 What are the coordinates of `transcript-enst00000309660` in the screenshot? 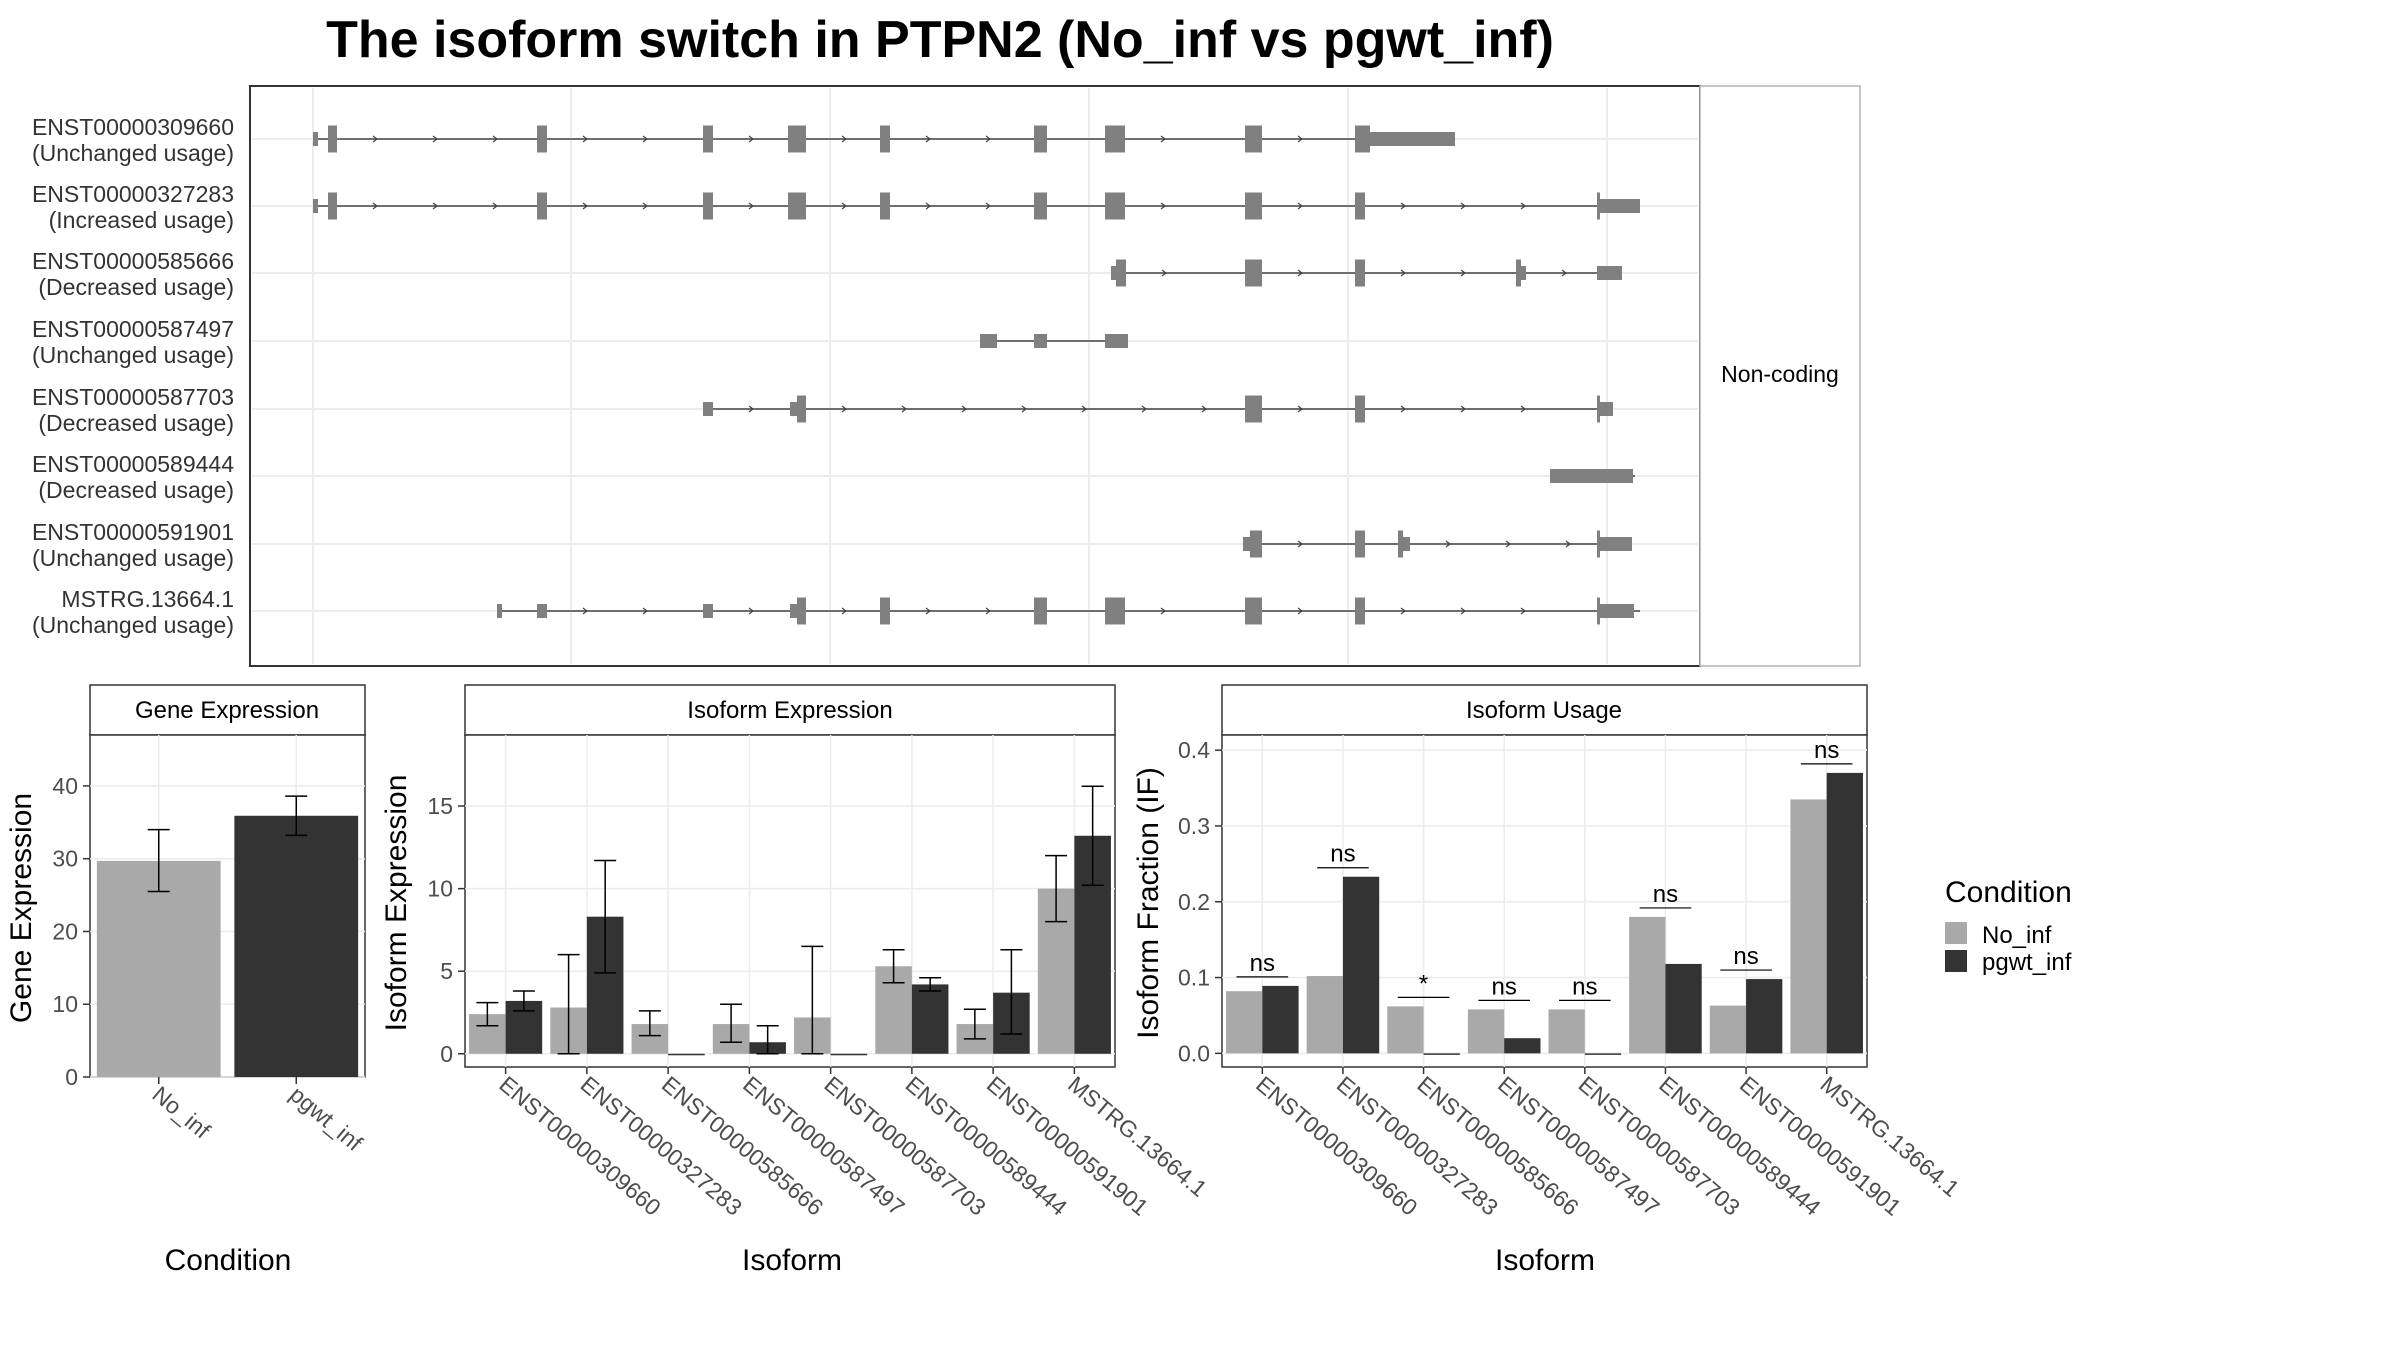 It's located at (884, 139).